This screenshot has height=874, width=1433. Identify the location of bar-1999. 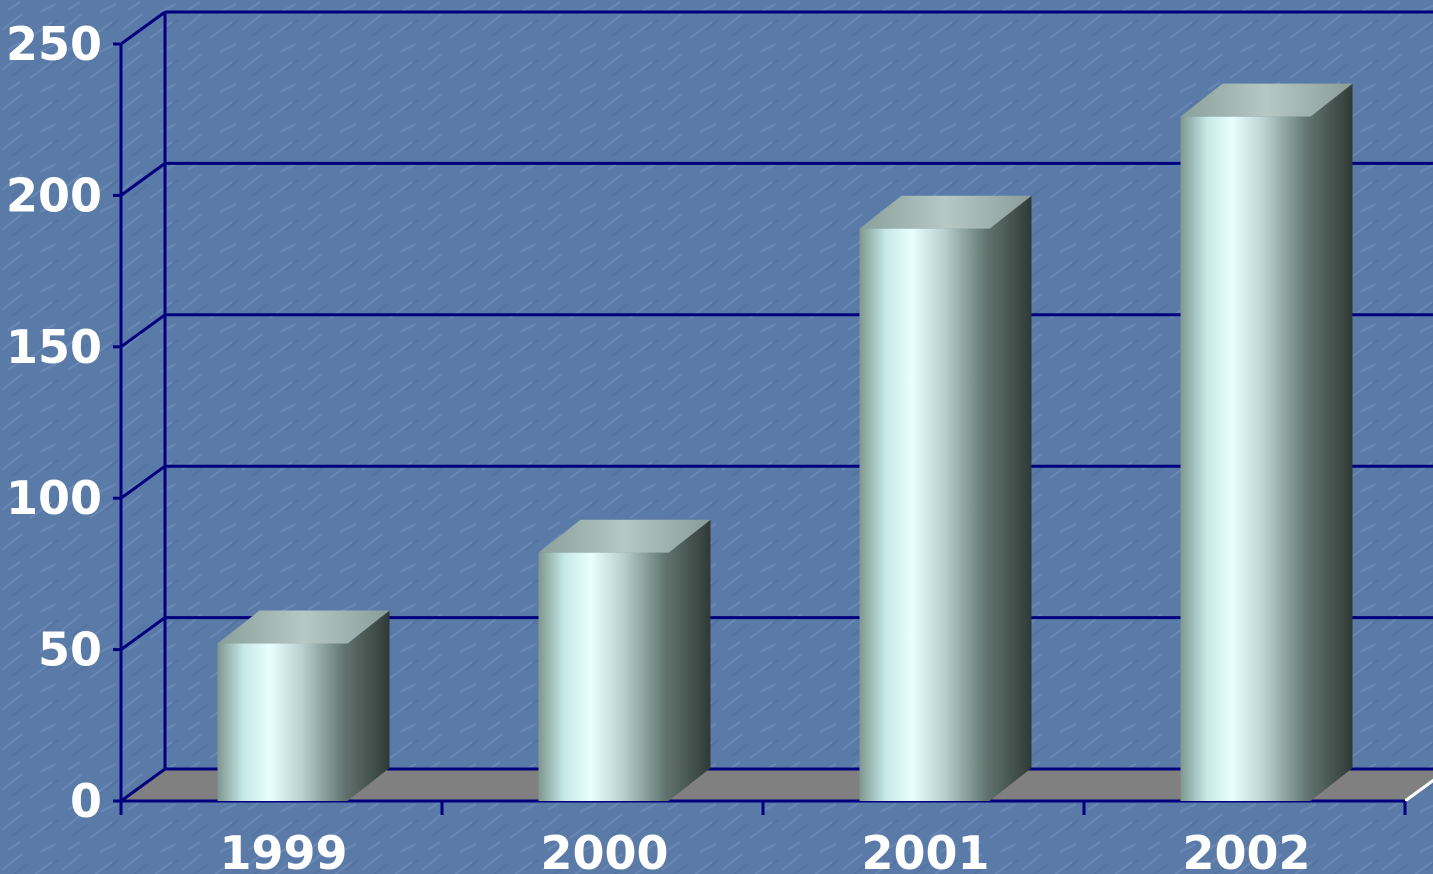
(303, 705).